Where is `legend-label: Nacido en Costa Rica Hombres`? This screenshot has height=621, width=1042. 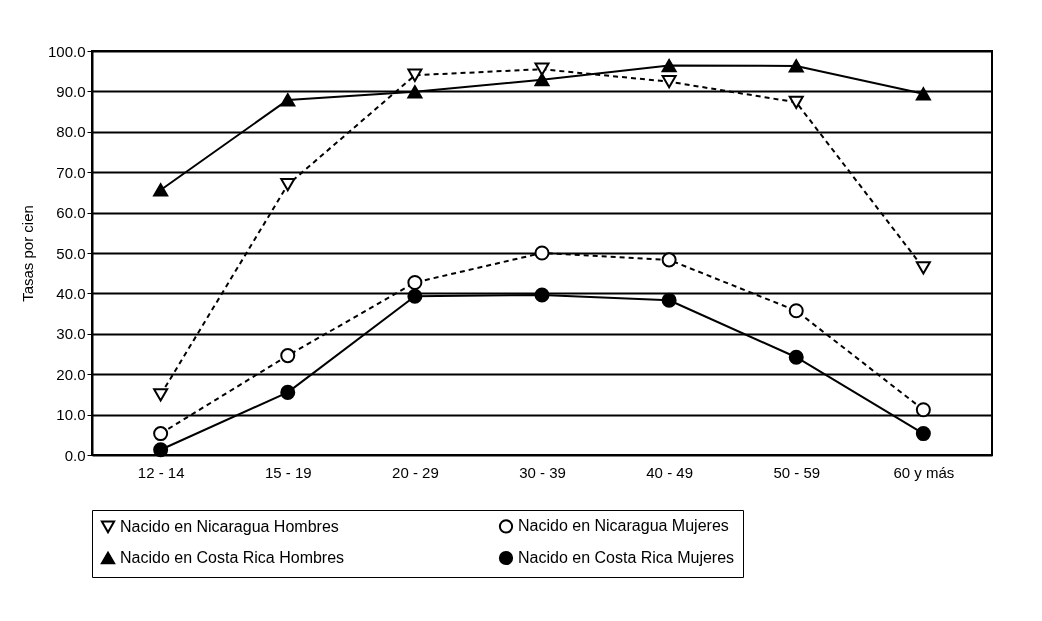 legend-label: Nacido en Costa Rica Hombres is located at coordinates (232, 557).